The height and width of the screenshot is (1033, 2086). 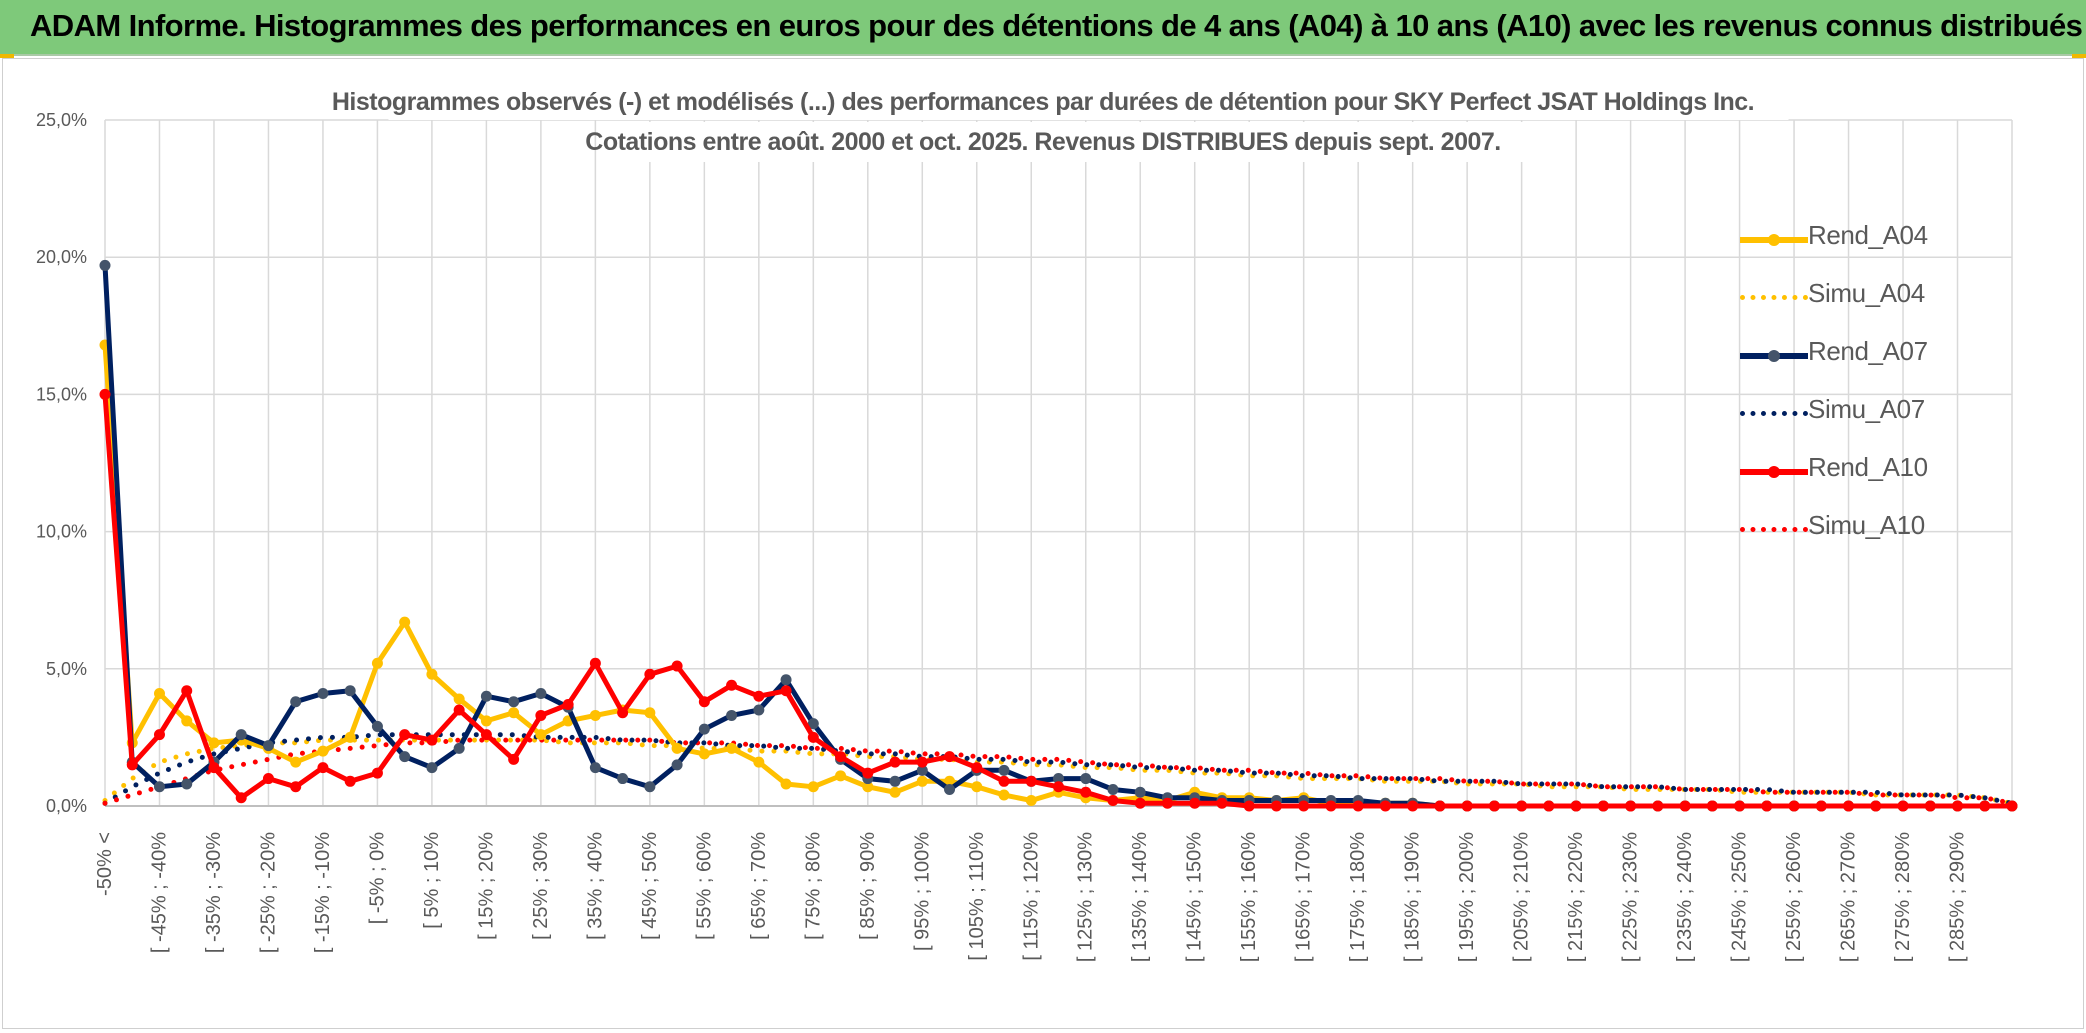 I want to click on x-tick-label: [ -35% ; -30%, so click(x=214, y=892).